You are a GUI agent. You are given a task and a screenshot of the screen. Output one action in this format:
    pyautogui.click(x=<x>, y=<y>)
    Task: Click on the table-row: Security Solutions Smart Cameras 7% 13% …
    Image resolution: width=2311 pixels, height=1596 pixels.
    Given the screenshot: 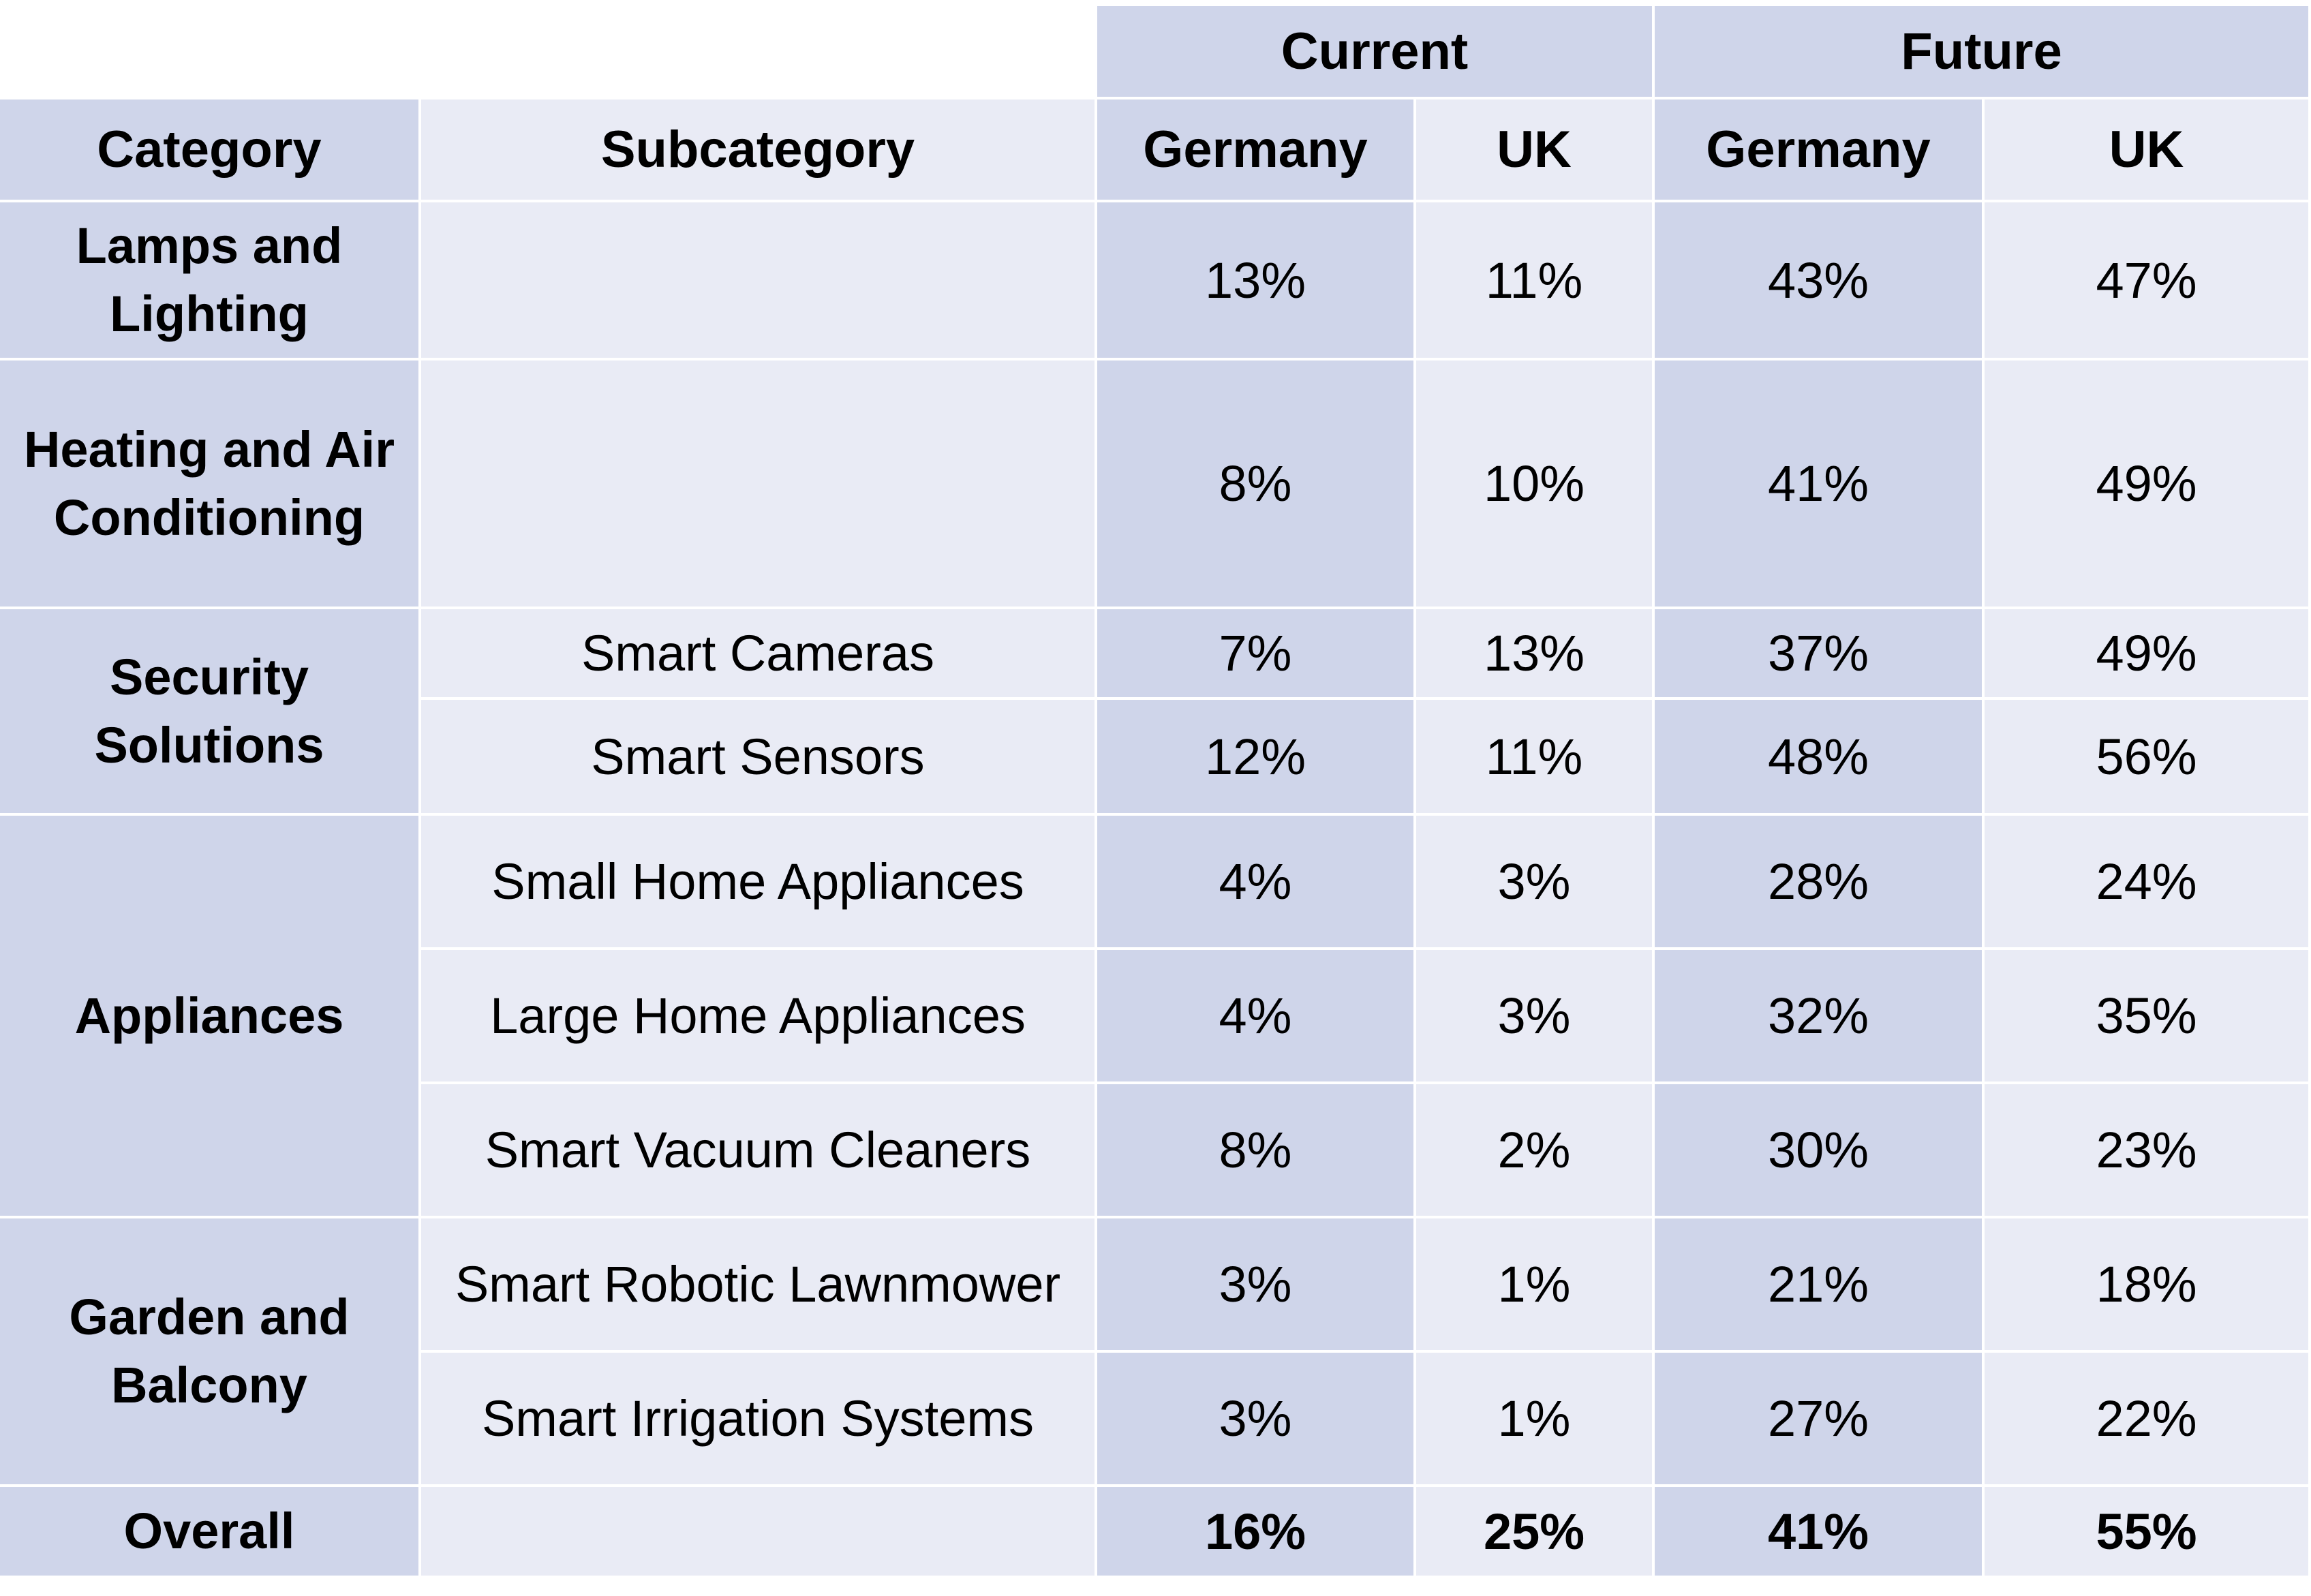 What is the action you would take?
    pyautogui.click(x=1155, y=712)
    